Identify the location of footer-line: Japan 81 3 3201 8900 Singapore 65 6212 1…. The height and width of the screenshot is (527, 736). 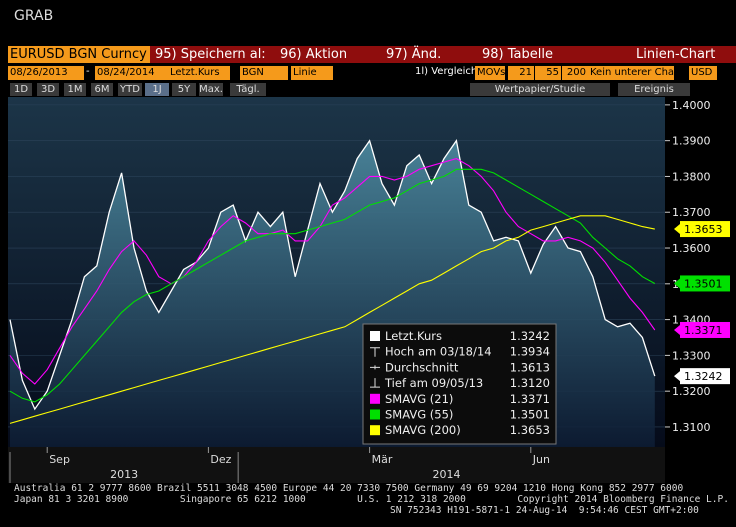
(371, 499).